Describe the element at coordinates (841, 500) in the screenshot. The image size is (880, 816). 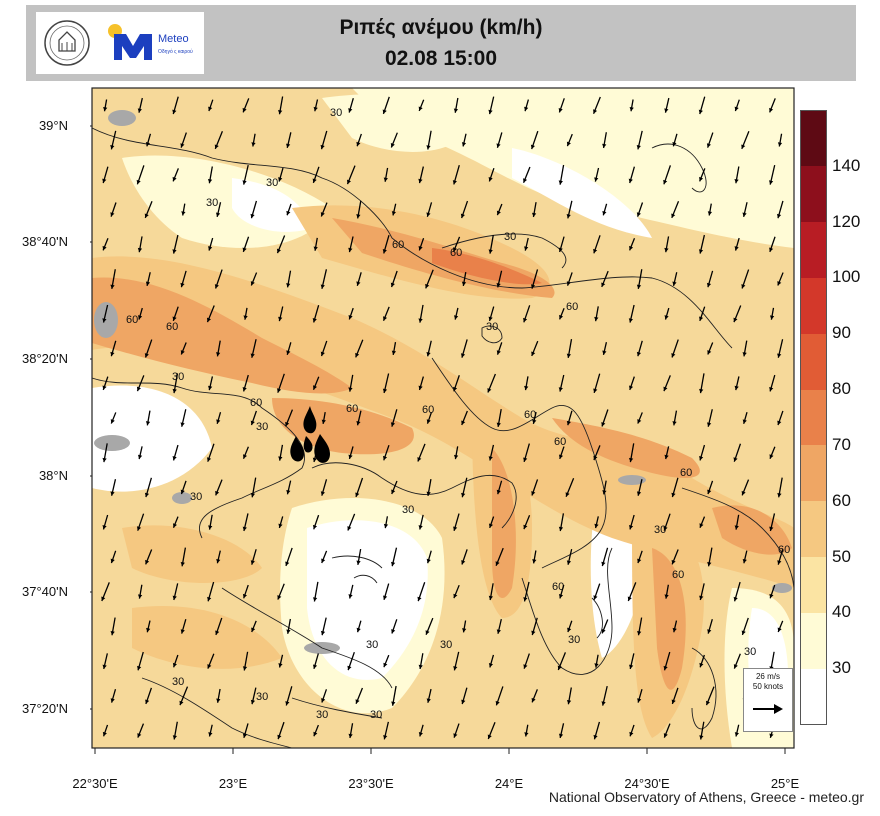
I see `colorbar-tick-label: 60` at that location.